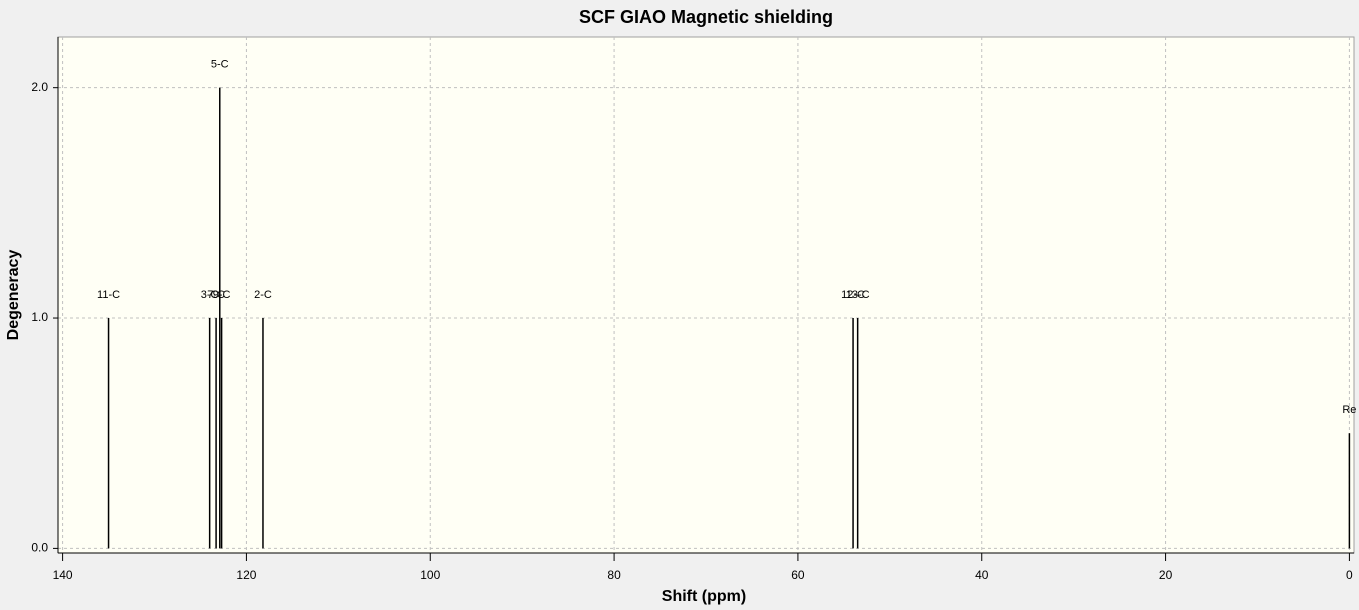  Describe the element at coordinates (798, 575) in the screenshot. I see `x-tick-label: 60` at that location.